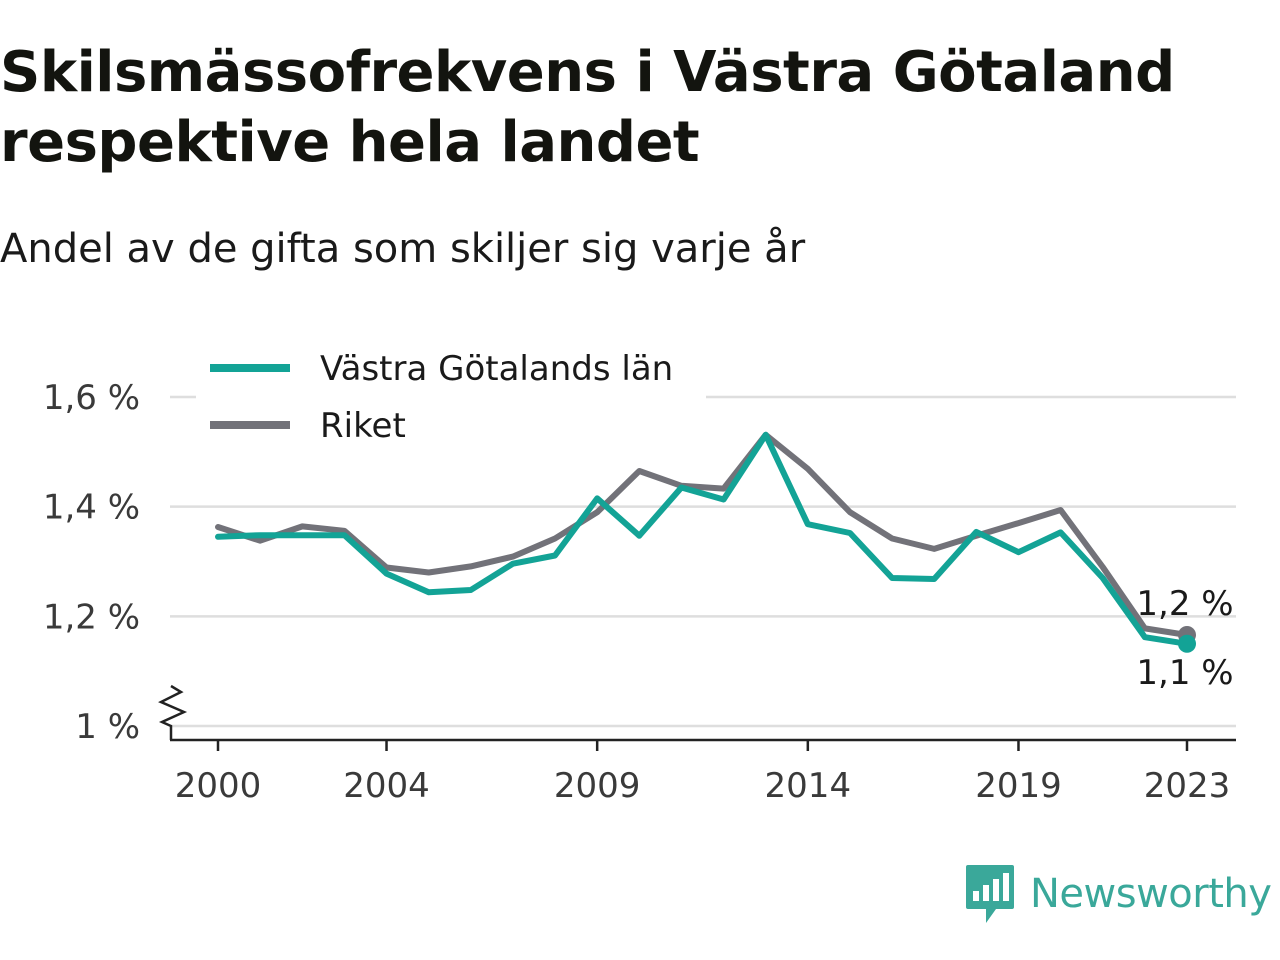 This screenshot has height=960, width=1280. What do you see at coordinates (1187, 786) in the screenshot?
I see `x-tick-label: 2023` at bounding box center [1187, 786].